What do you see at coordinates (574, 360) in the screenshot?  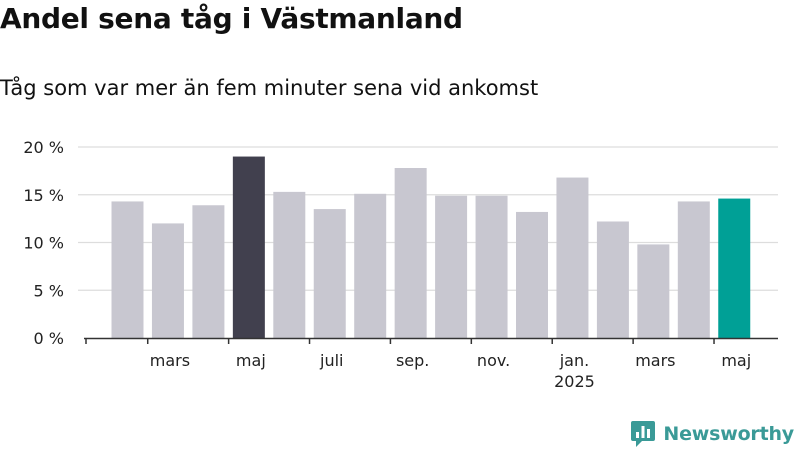 I see `x-tick-label: jan.` at bounding box center [574, 360].